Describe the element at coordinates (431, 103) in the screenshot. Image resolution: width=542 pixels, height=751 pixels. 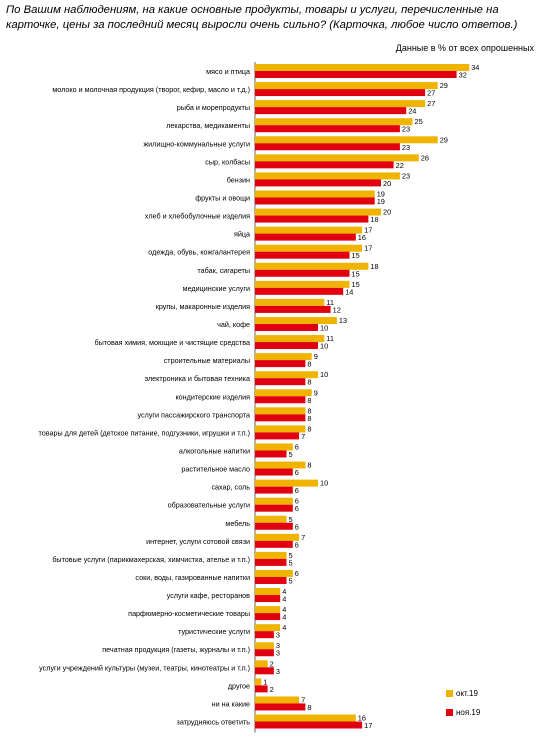
I see `value-label-oct: 27` at that location.